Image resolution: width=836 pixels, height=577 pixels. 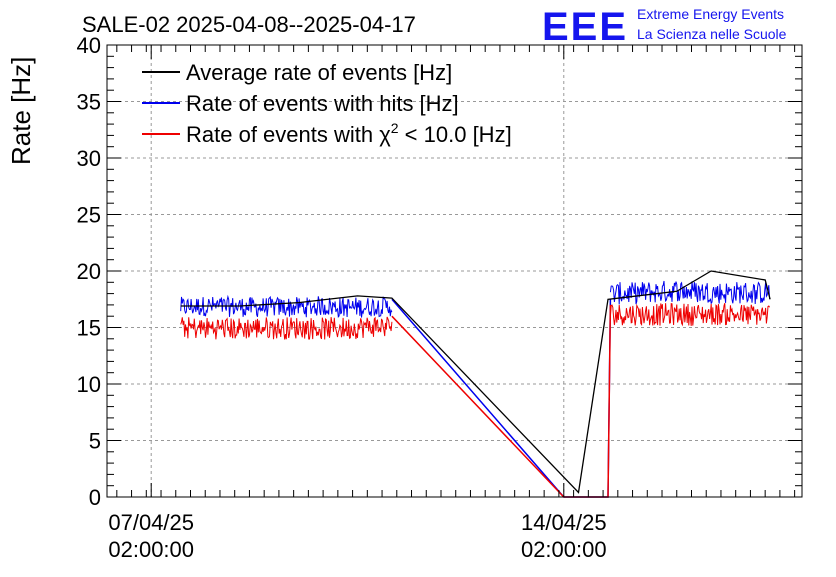 I want to click on x-tick-label-date: 14/04/25, so click(x=564, y=522).